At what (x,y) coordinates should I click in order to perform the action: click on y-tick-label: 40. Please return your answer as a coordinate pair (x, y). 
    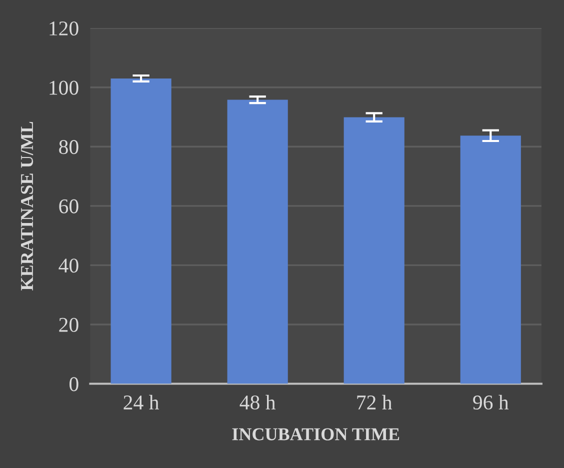
    Looking at the image, I should click on (68, 265).